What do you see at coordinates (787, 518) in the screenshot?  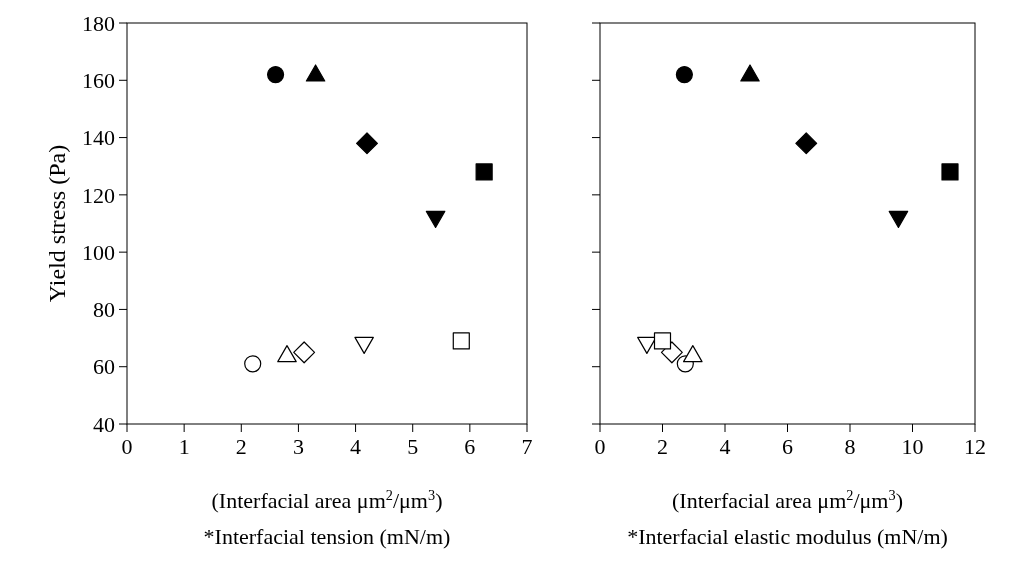 I see `x-axis-title: (Interfacial area μm$^{2}$/μm$^{3}$) *Interfacial elastic modulus (mN/m)` at bounding box center [787, 518].